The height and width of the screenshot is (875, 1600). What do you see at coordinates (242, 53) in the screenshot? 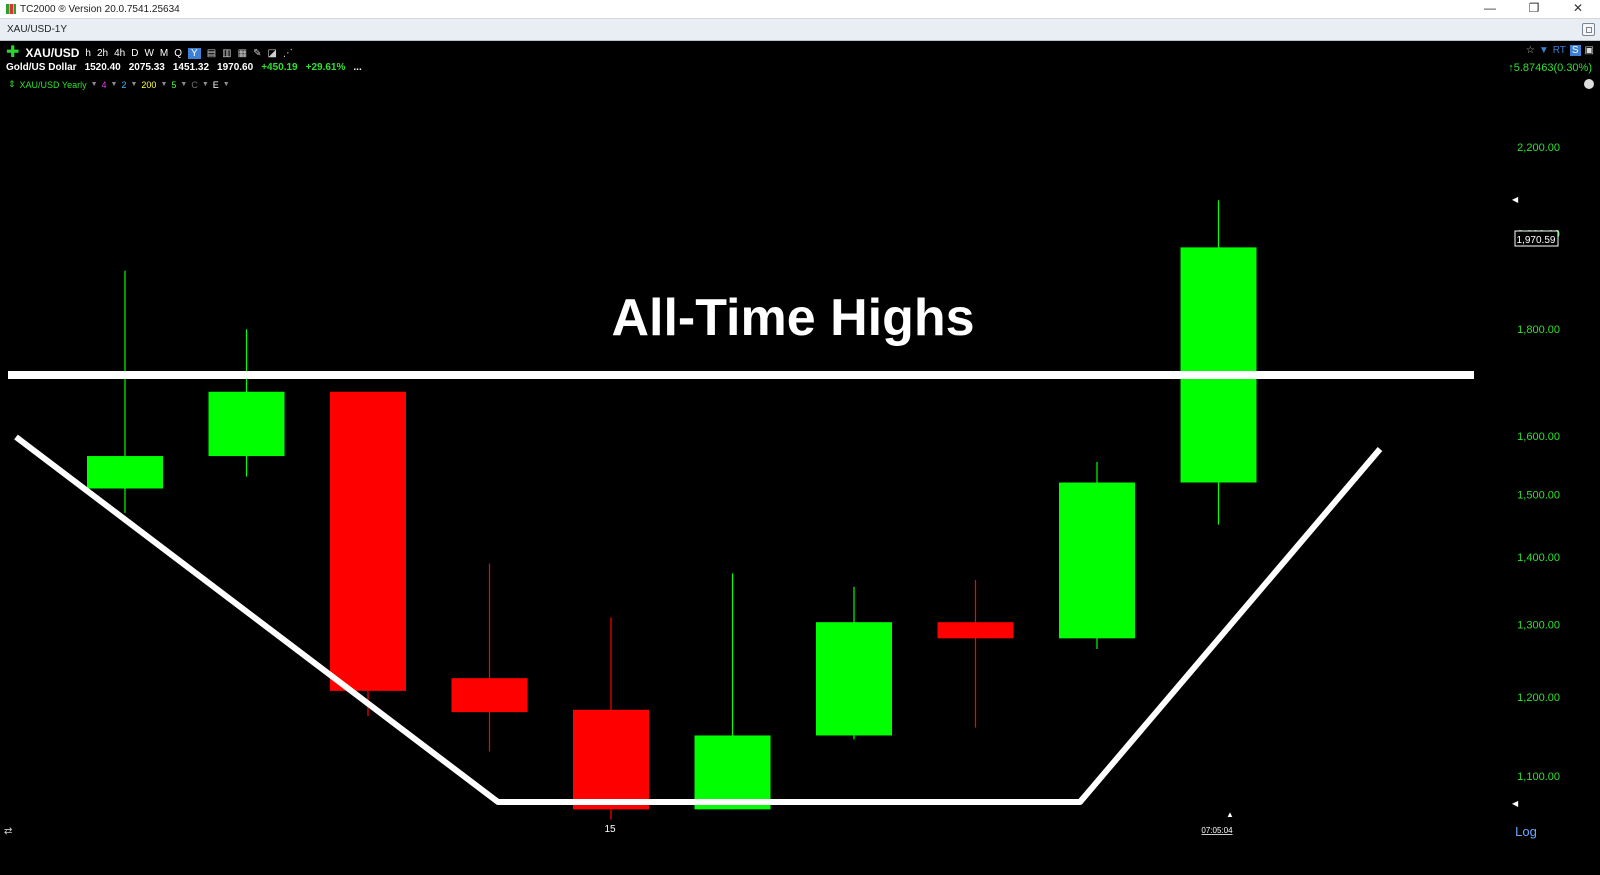
I see `grid-icon: ▦` at bounding box center [242, 53].